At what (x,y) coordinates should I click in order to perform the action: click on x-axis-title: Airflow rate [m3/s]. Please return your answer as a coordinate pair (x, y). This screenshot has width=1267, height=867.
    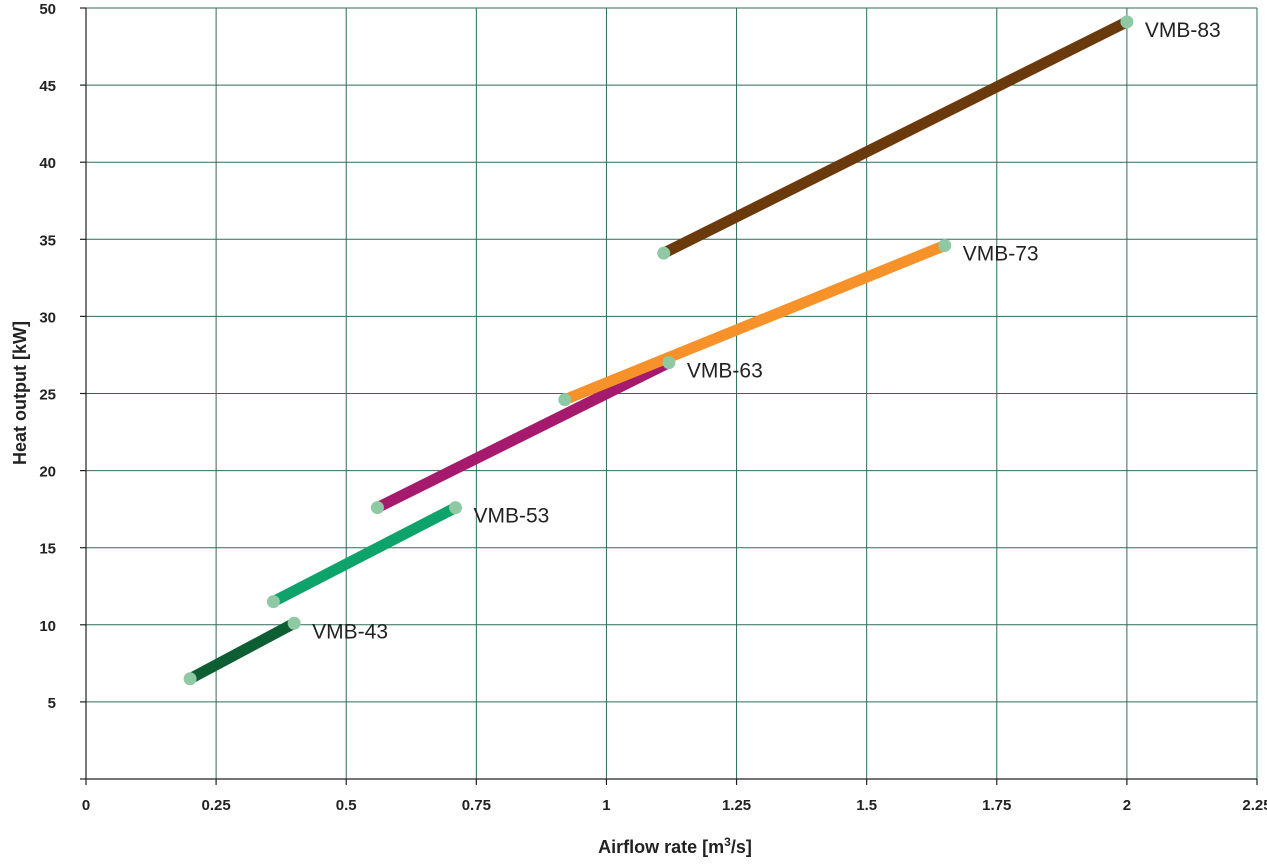
    Looking at the image, I should click on (675, 846).